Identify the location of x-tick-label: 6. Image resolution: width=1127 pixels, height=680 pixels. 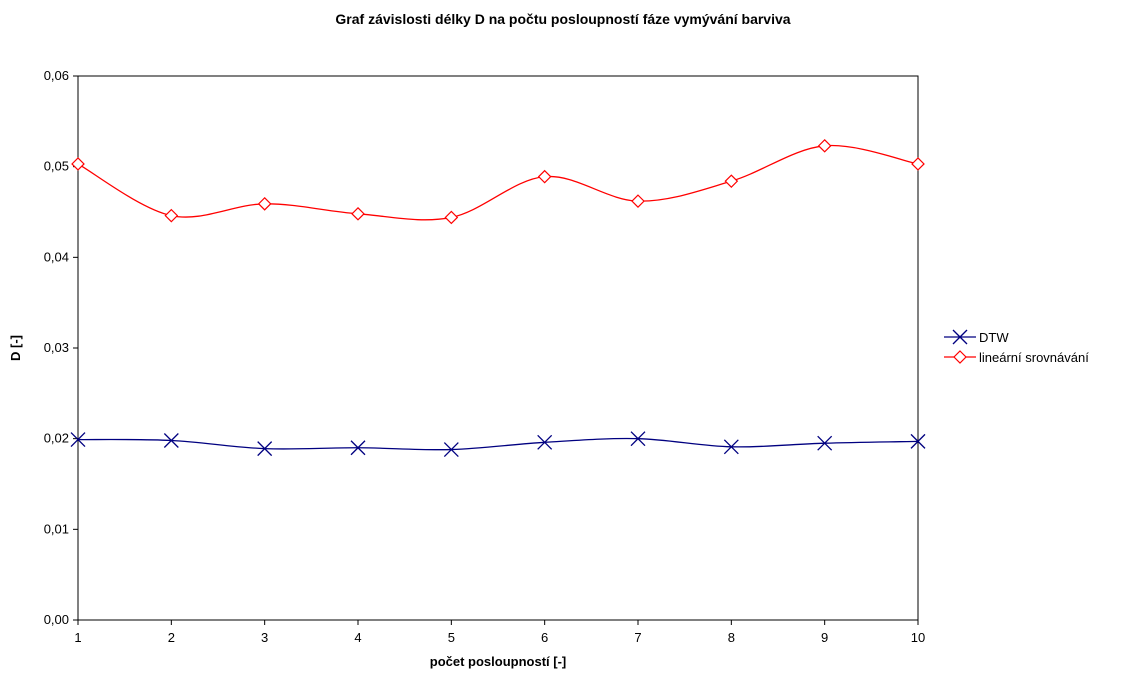
(544, 637).